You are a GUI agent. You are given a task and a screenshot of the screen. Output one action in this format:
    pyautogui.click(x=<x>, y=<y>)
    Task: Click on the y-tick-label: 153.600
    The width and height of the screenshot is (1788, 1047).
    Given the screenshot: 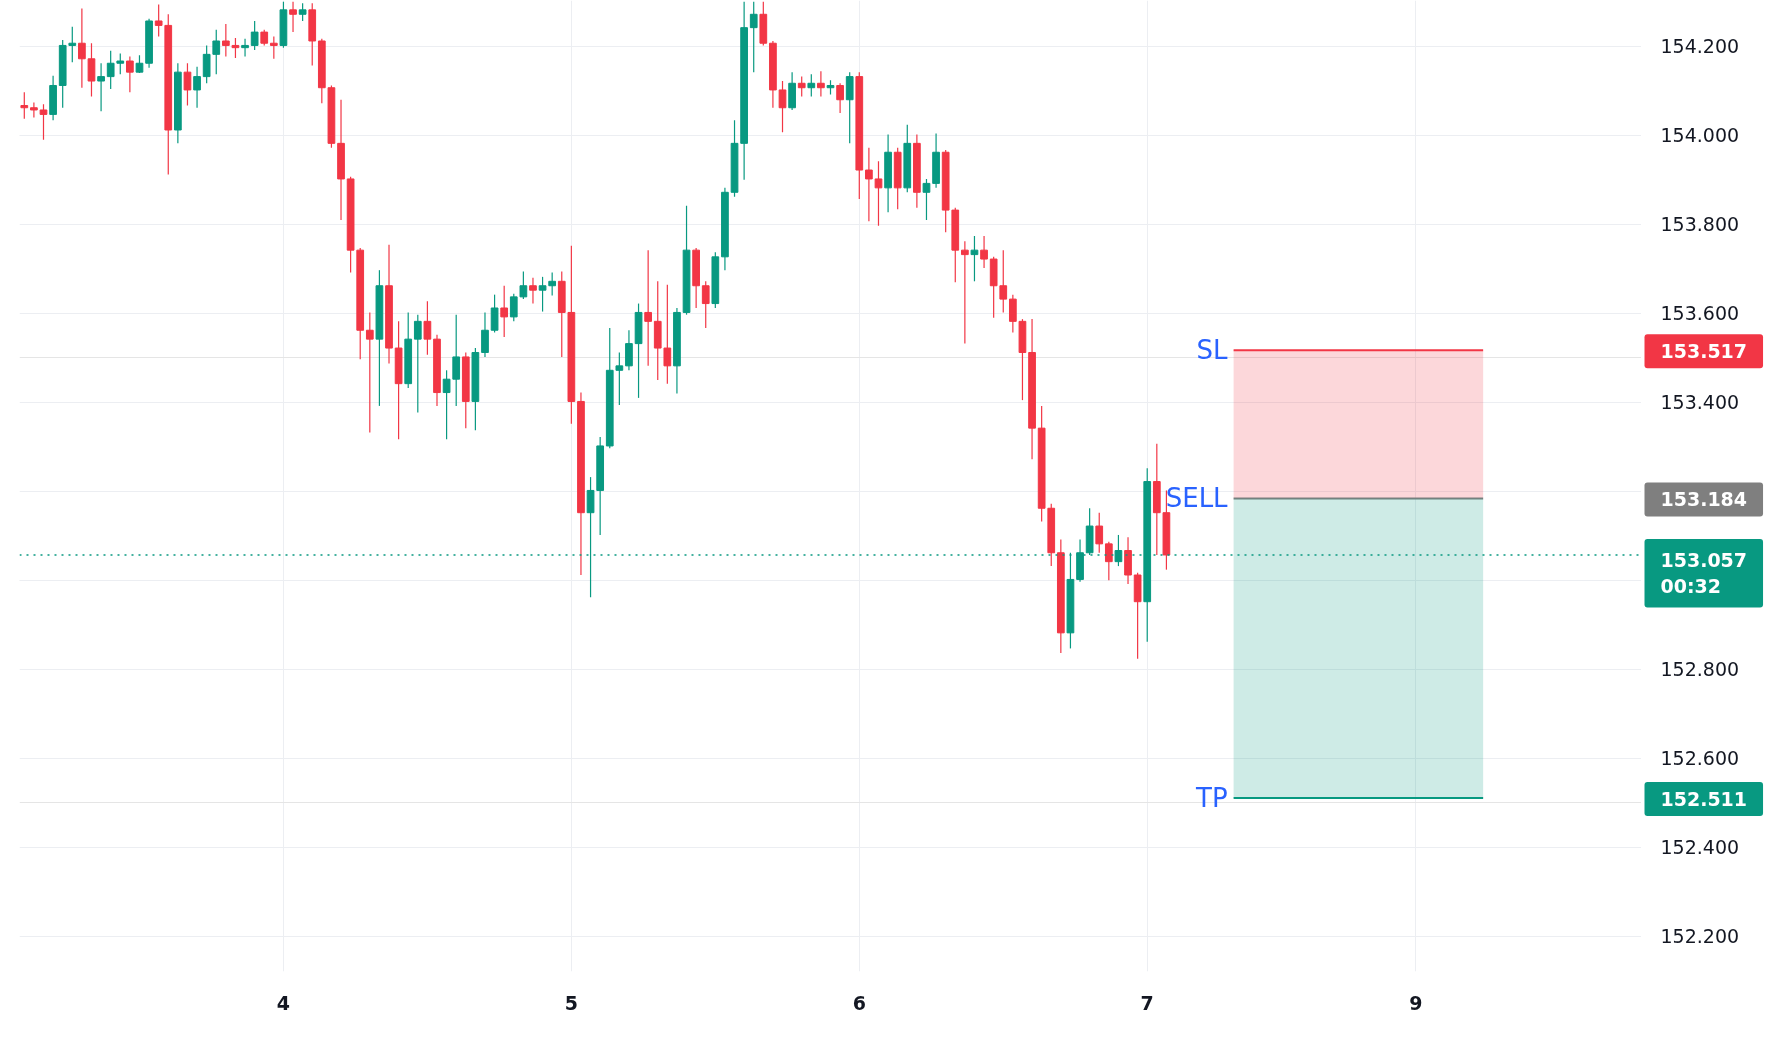 What is the action you would take?
    pyautogui.click(x=1700, y=313)
    